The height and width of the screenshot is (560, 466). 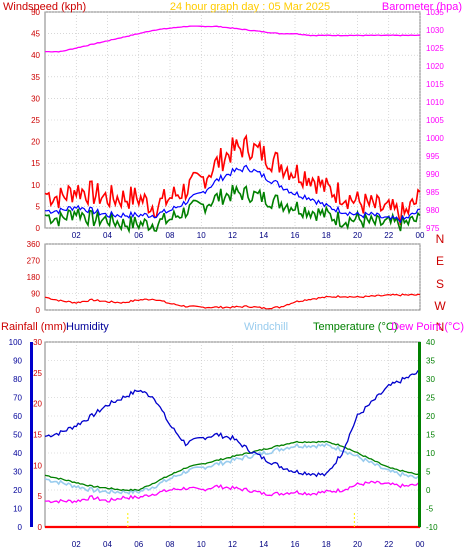 What do you see at coordinates (388, 544) in the screenshot?
I see `temp-x-tick-label: 22` at bounding box center [388, 544].